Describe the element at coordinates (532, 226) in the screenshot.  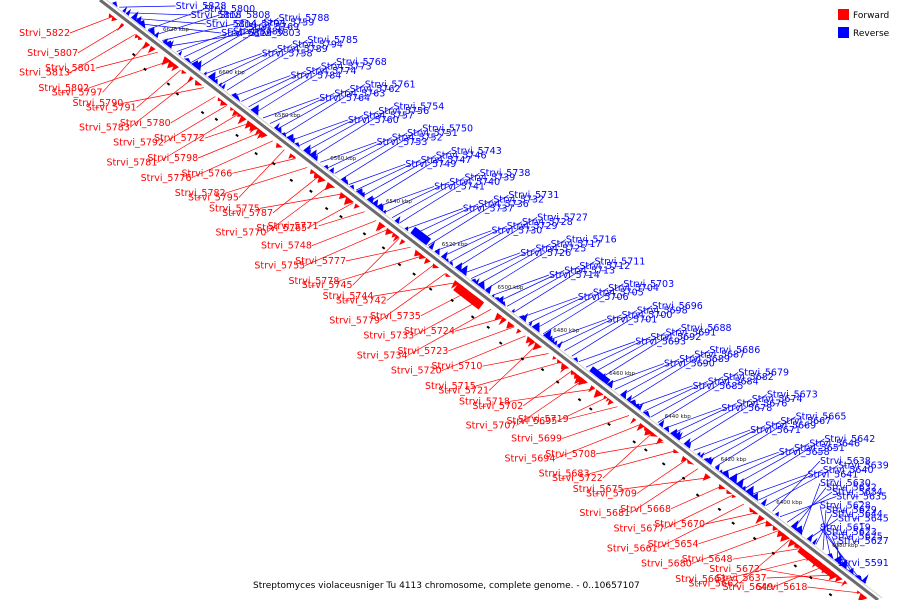
I see `reverse-gene-label: Strvi_5729` at that location.